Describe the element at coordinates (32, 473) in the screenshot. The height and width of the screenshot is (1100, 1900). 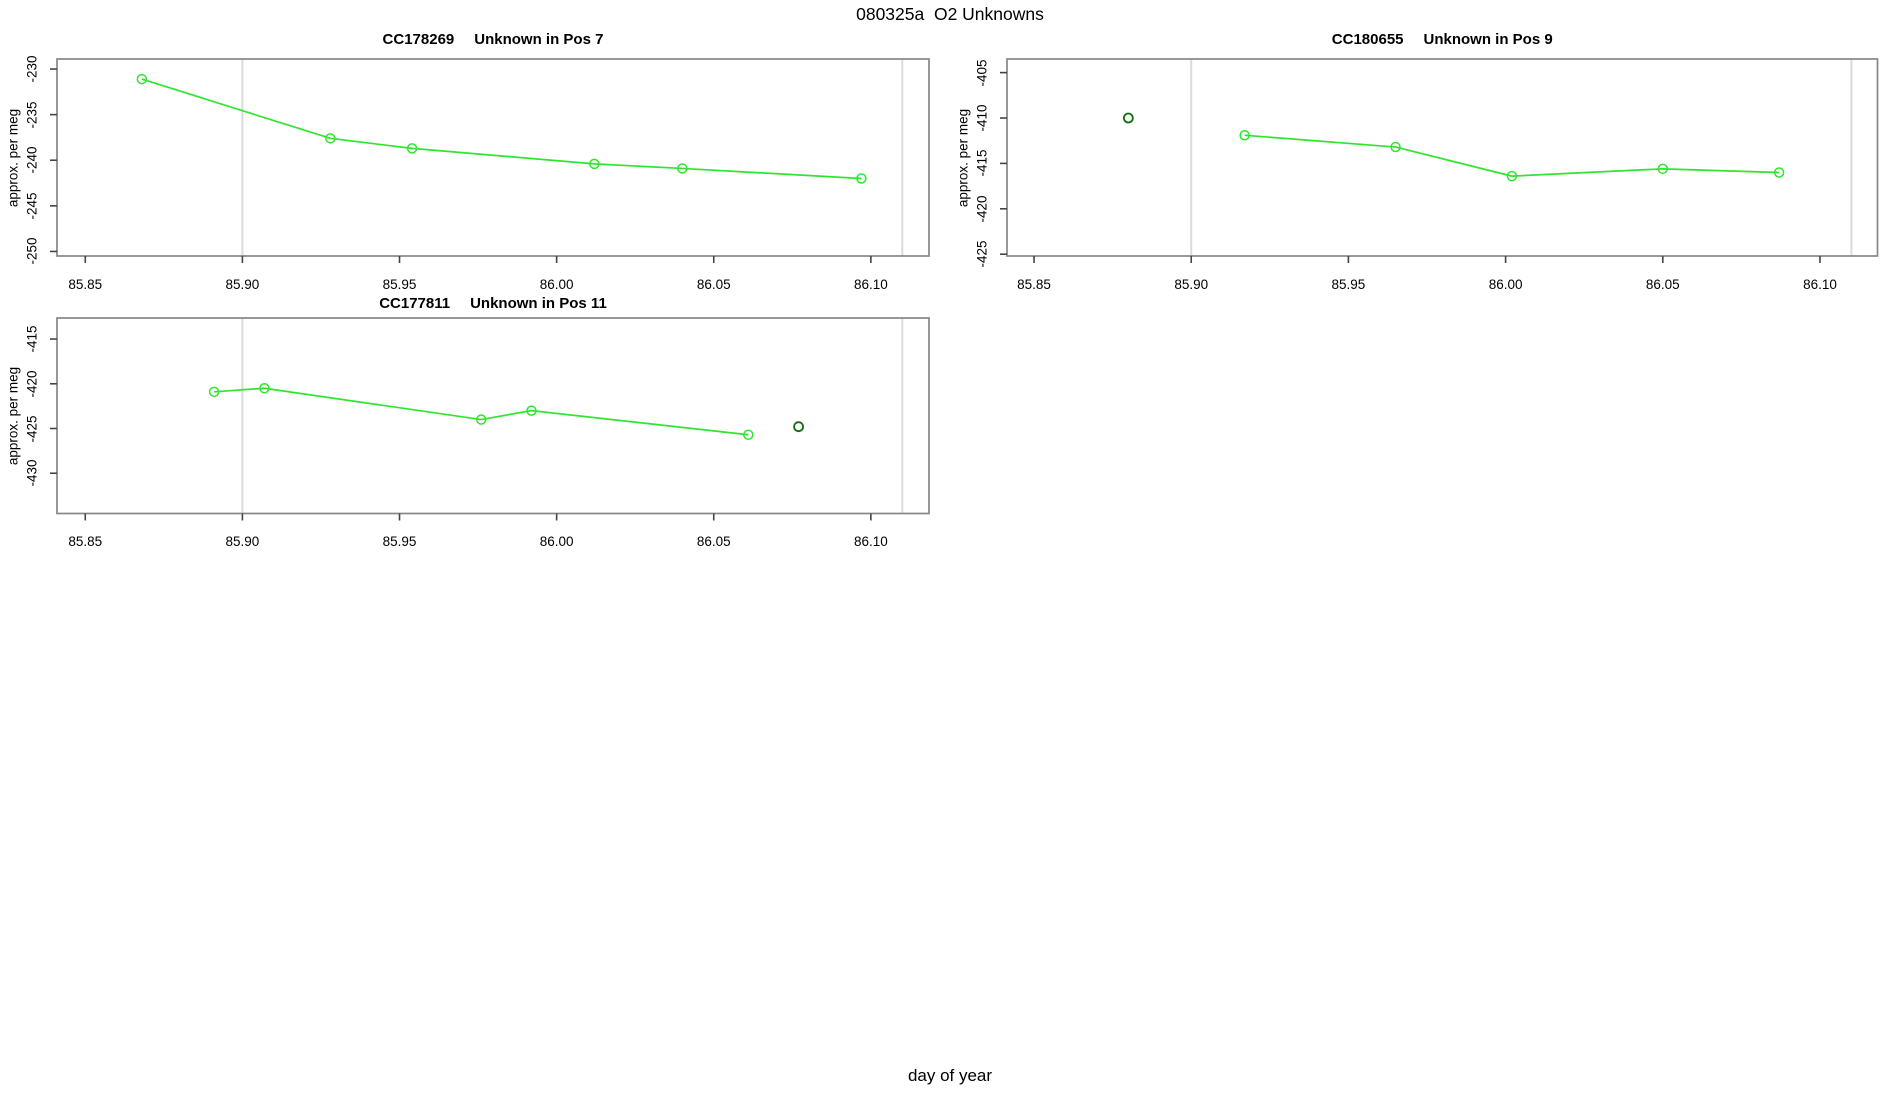
I see `y-tick-label: -430` at that location.